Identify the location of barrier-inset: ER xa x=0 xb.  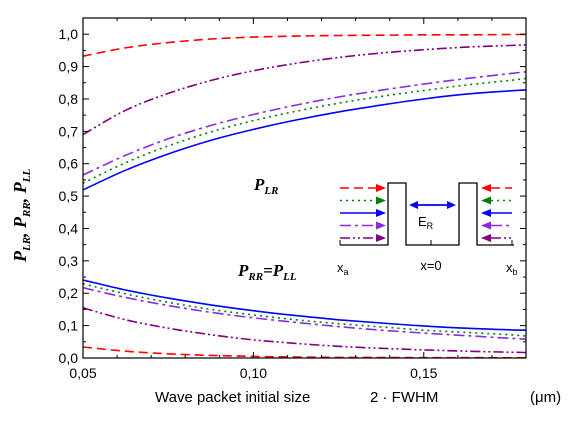
(427, 229).